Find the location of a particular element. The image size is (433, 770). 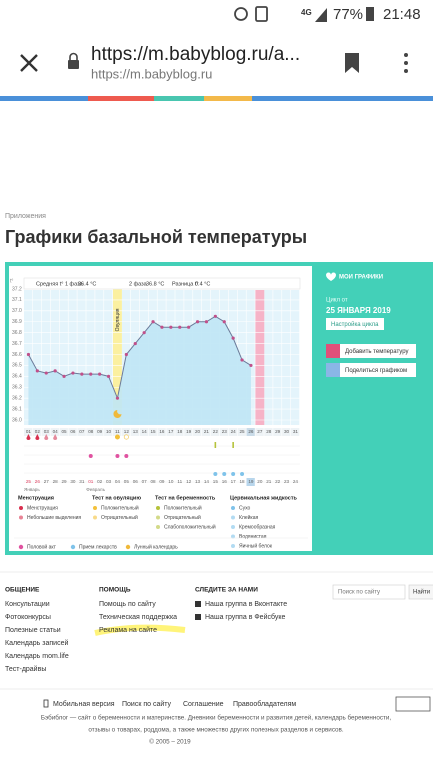

y-tick-label: 36.6 is located at coordinates (17, 355).